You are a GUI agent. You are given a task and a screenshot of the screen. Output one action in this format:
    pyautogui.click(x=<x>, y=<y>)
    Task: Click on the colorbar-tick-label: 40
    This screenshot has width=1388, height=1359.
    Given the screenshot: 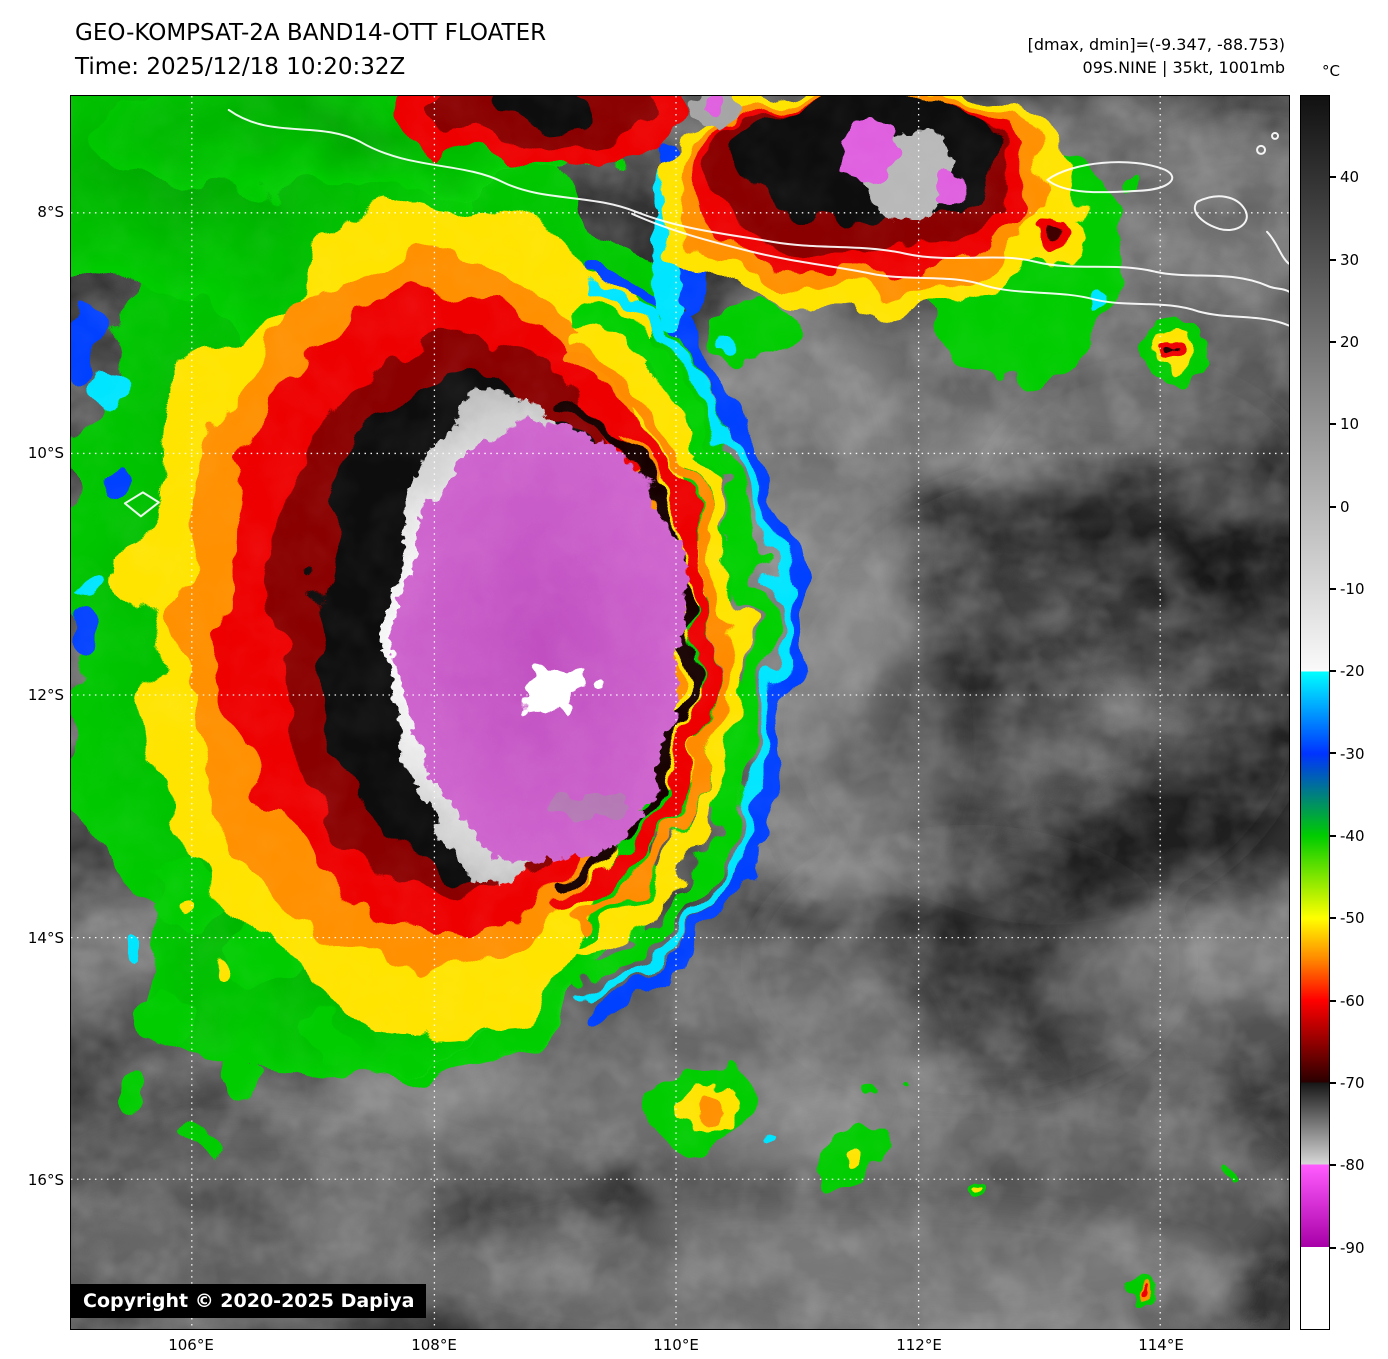 What is the action you would take?
    pyautogui.click(x=1350, y=177)
    